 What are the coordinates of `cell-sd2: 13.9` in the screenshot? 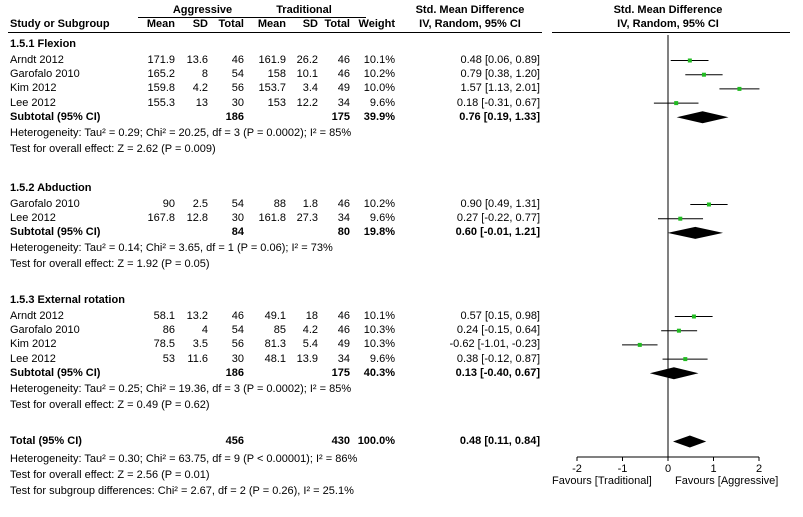 It's located at (307, 358).